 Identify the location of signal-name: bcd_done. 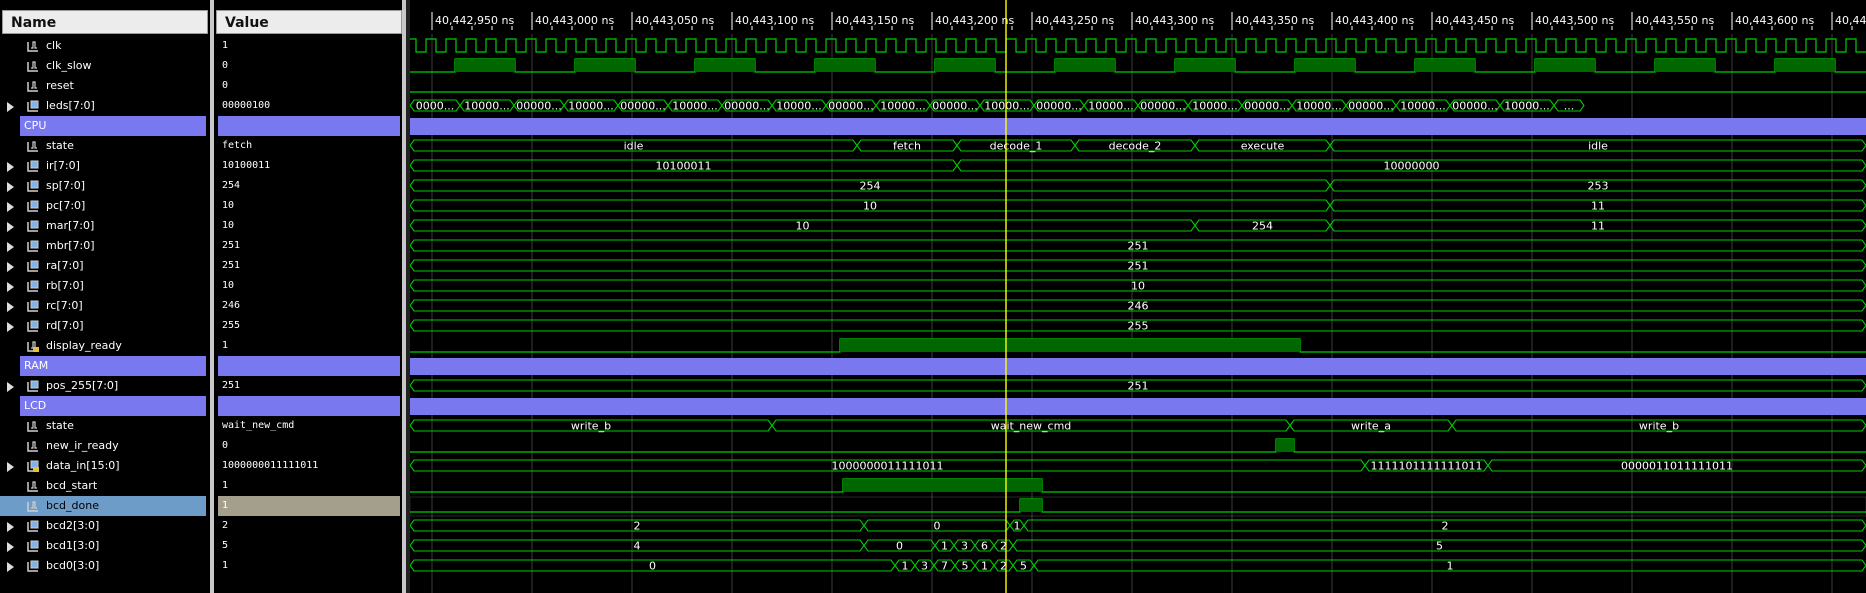
(72, 505).